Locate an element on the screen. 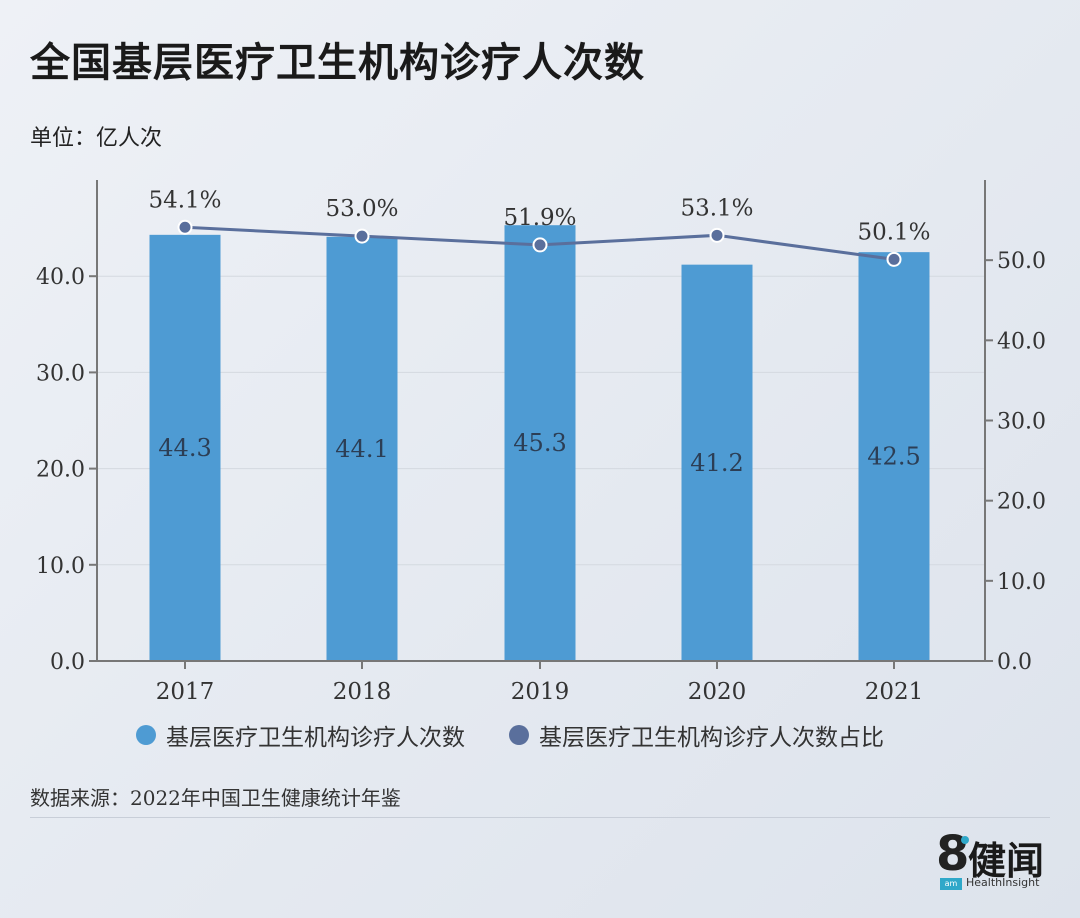 Image resolution: width=1080 pixels, height=918 pixels. legend-item-line: 基层医疗卫生机构诊疗人次数占比 is located at coordinates (696, 735).